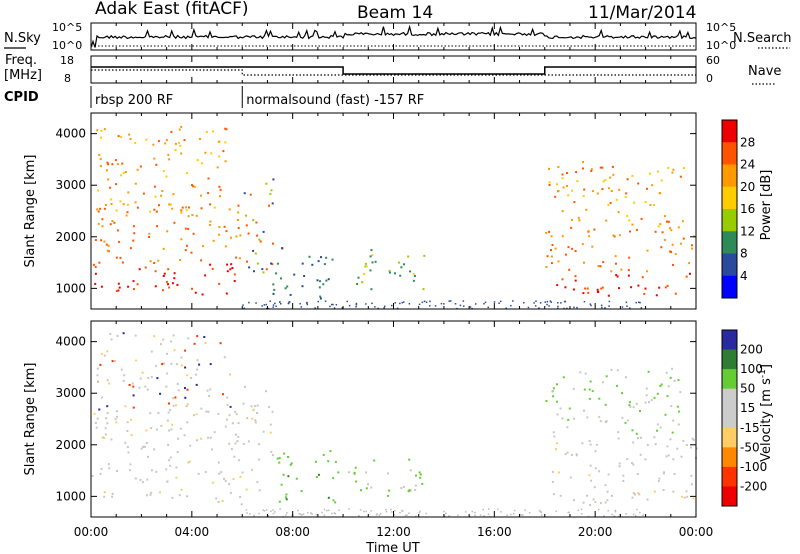 The width and height of the screenshot is (800, 554). I want to click on power-colorbar-label: Power [dB], so click(766, 205).